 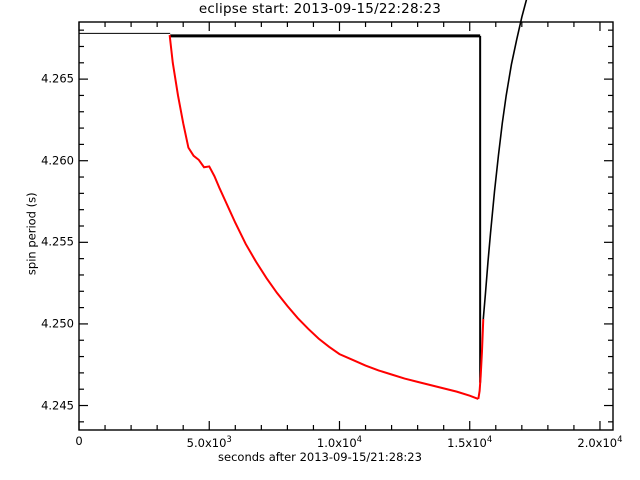 What do you see at coordinates (470, 442) in the screenshot?
I see `x-tick-label-3: 1.5x104` at bounding box center [470, 442].